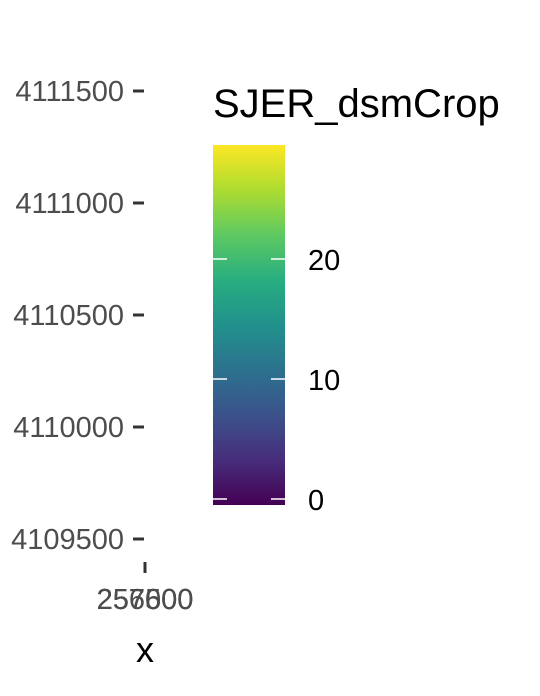  I want to click on colorbar-ticks: 0 10 20, so click(276, 381).